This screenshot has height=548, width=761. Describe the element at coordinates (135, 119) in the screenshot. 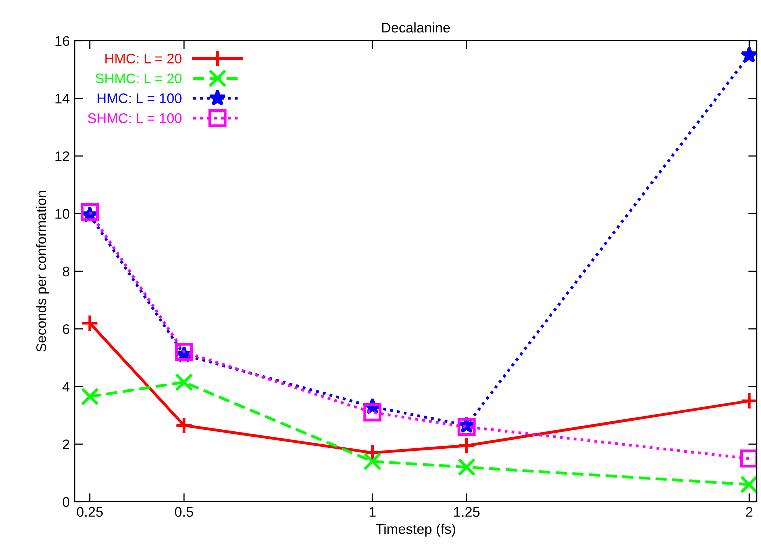

I see `legend-label: SHMC: L = 100` at that location.